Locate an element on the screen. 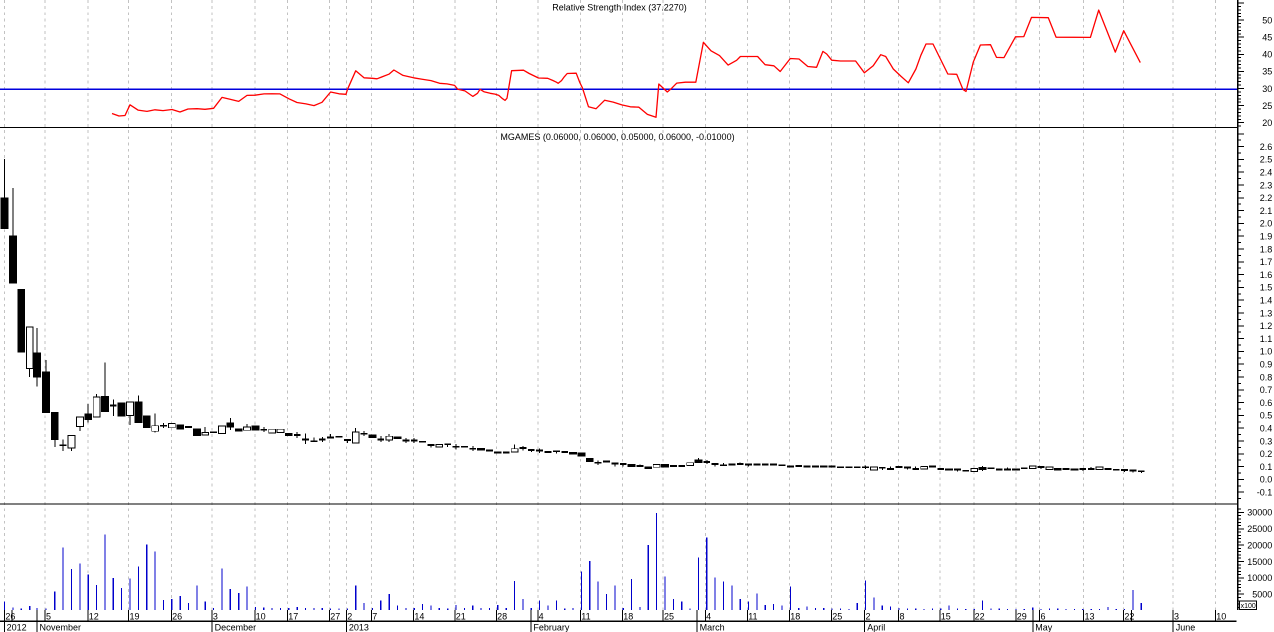 The height and width of the screenshot is (632, 1274). svg-text: 12 is located at coordinates (94, 616).